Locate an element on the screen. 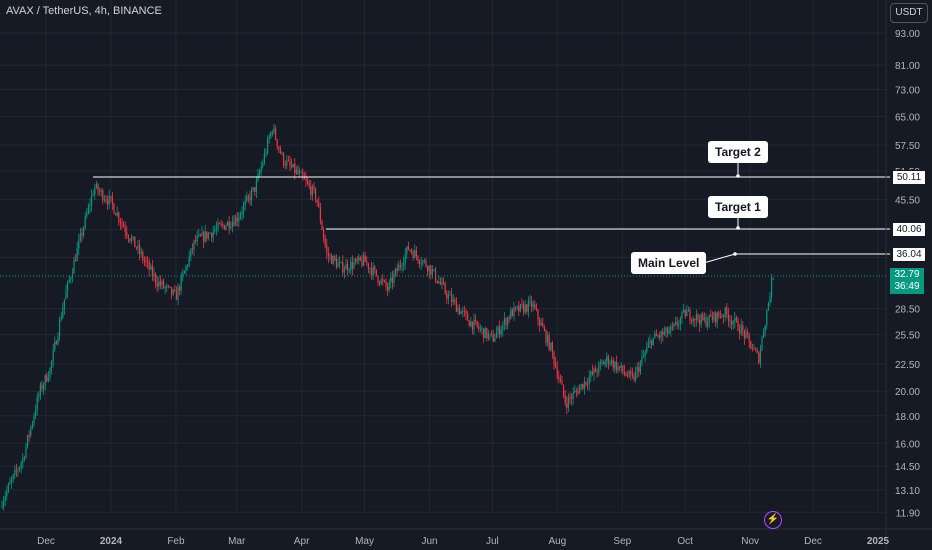 This screenshot has height=550, width=932. currency-button: USDT is located at coordinates (909, 13).